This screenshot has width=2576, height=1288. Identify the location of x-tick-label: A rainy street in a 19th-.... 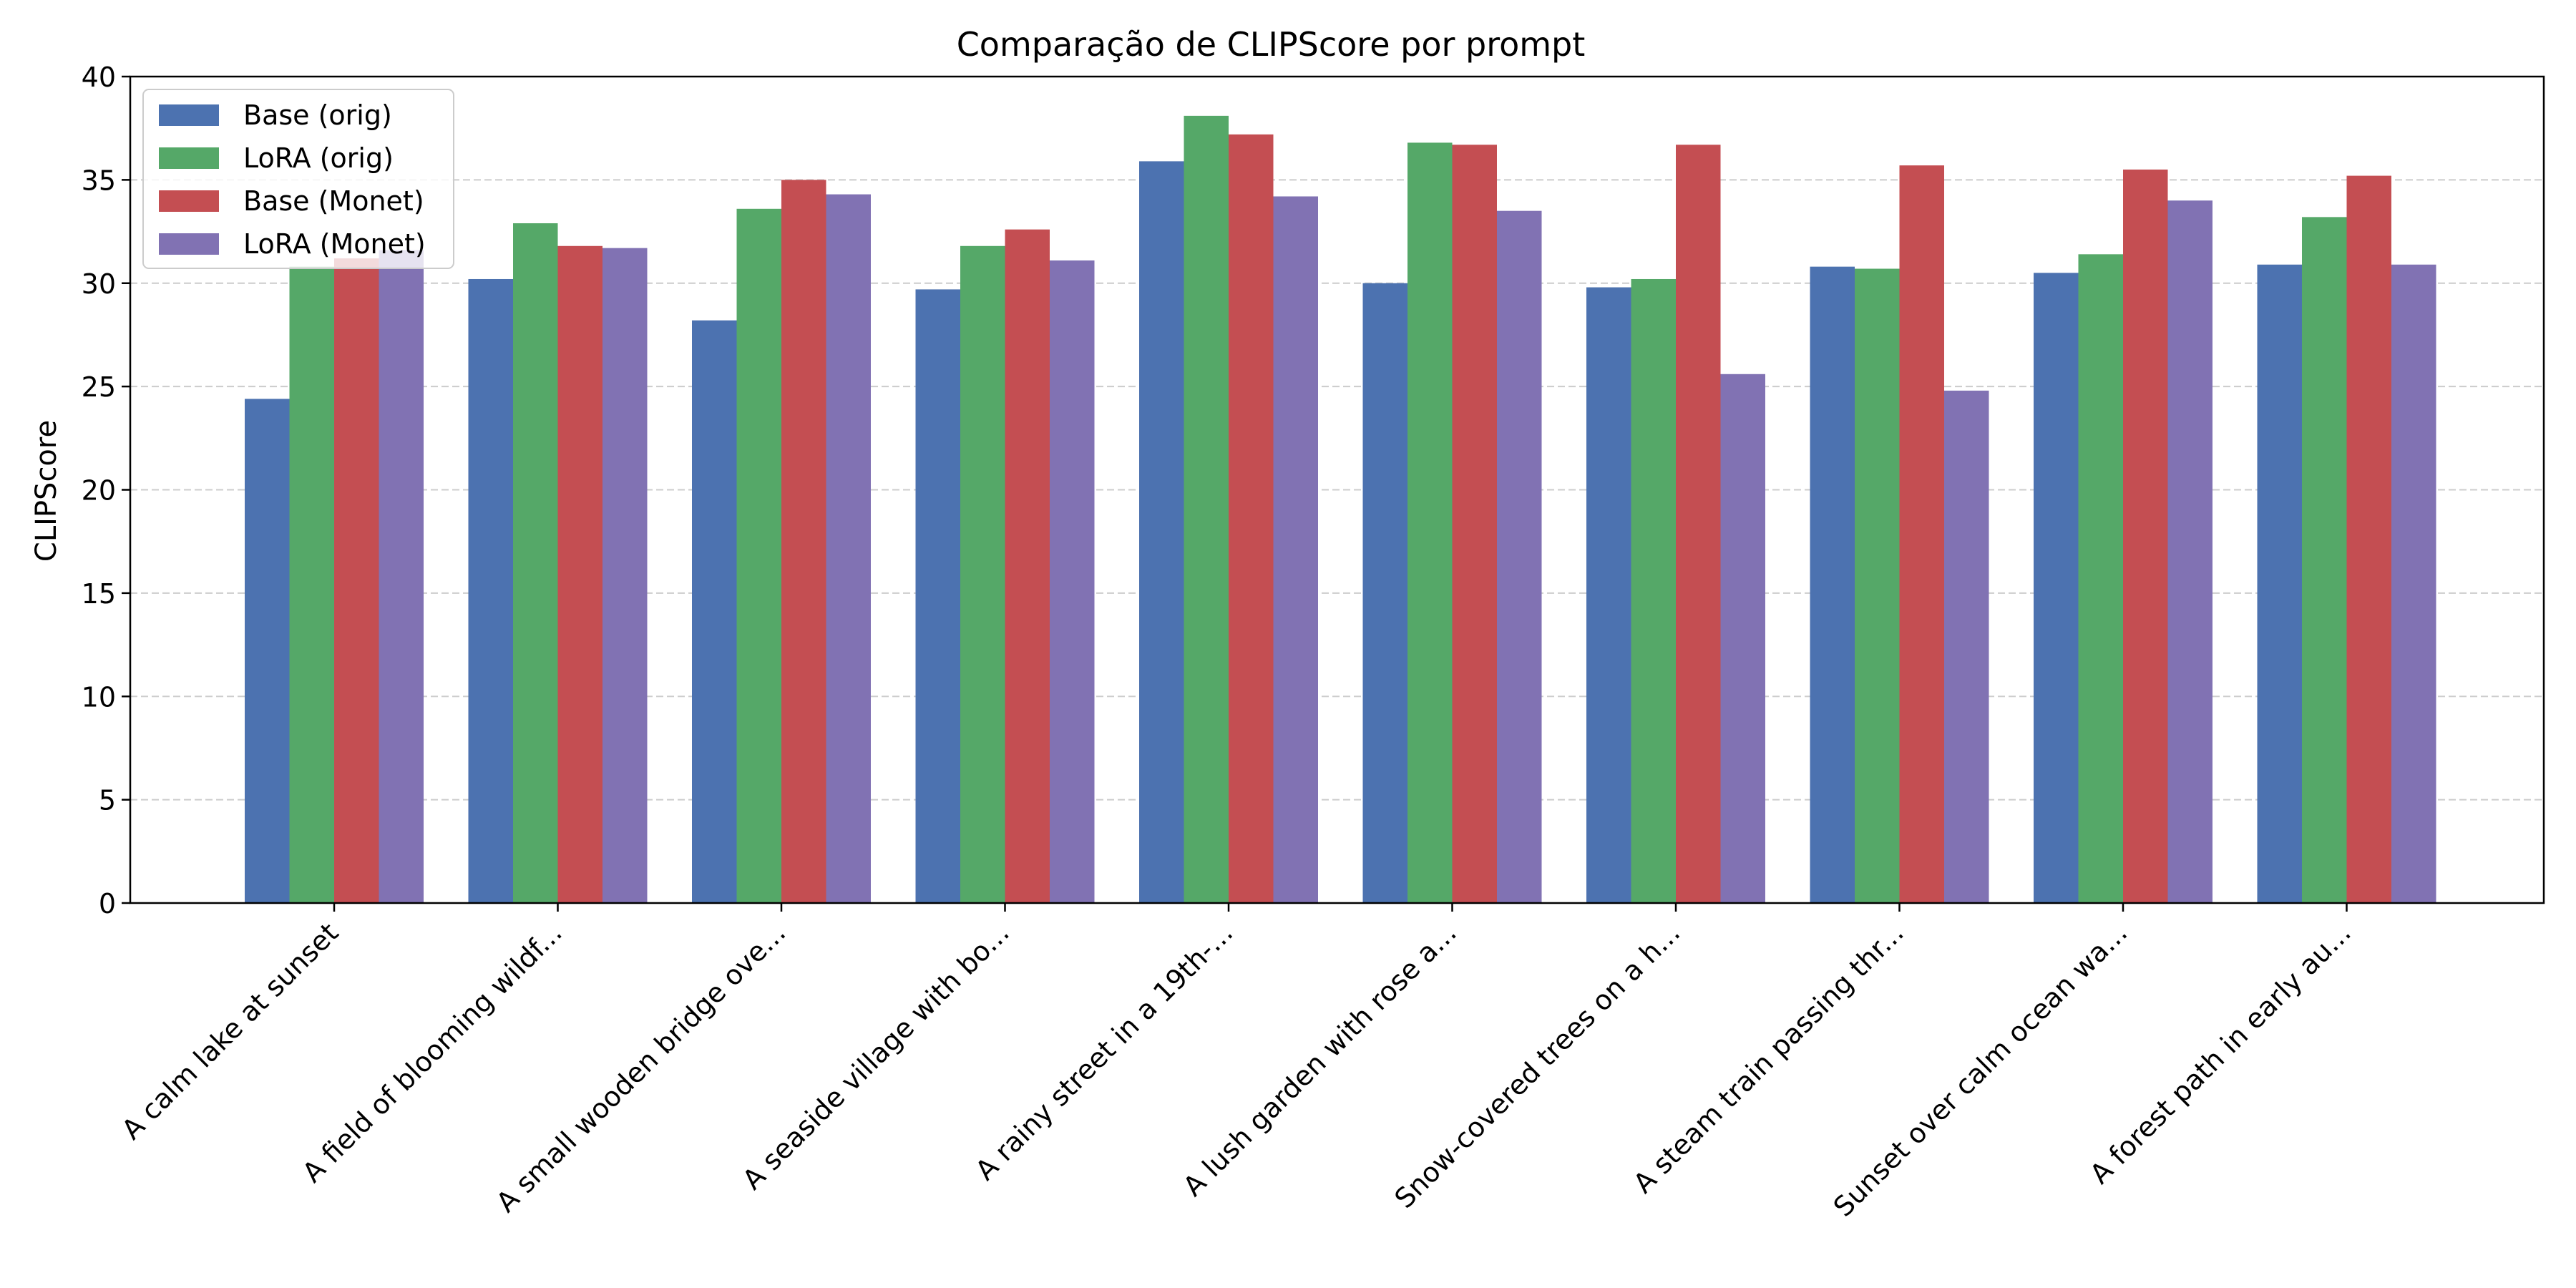
(1104, 1051).